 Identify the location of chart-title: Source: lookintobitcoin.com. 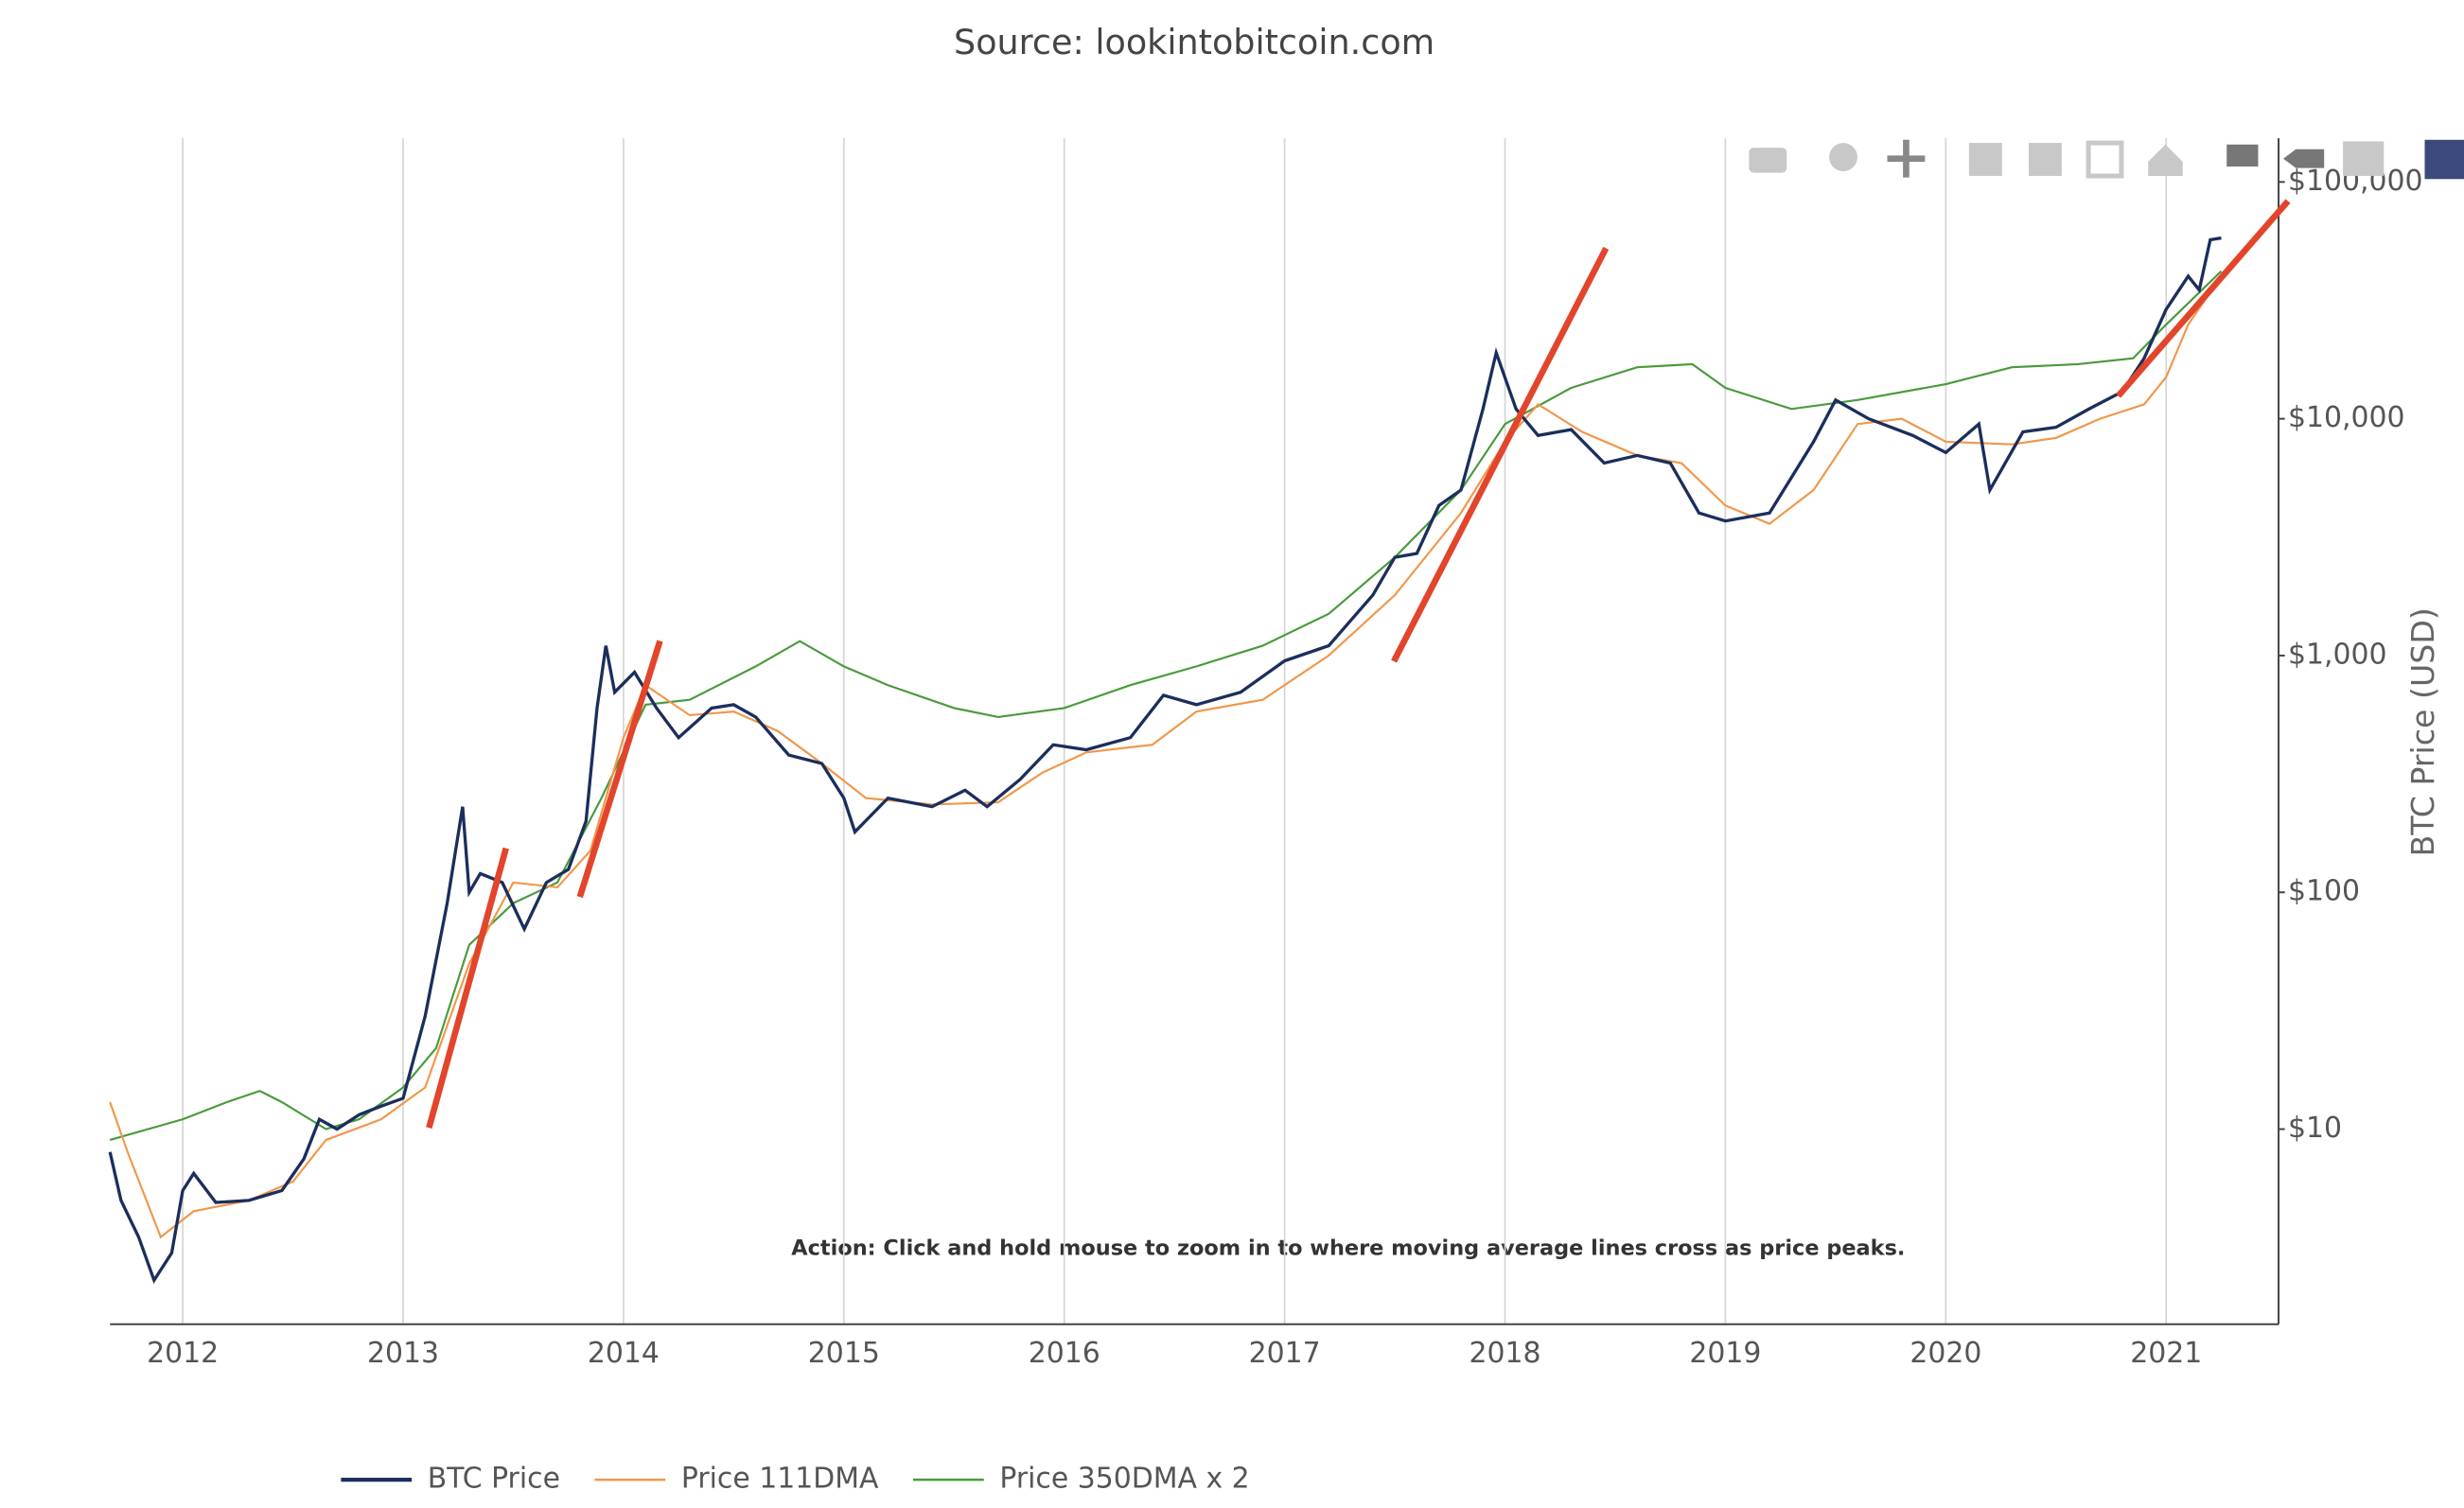
(1194, 42).